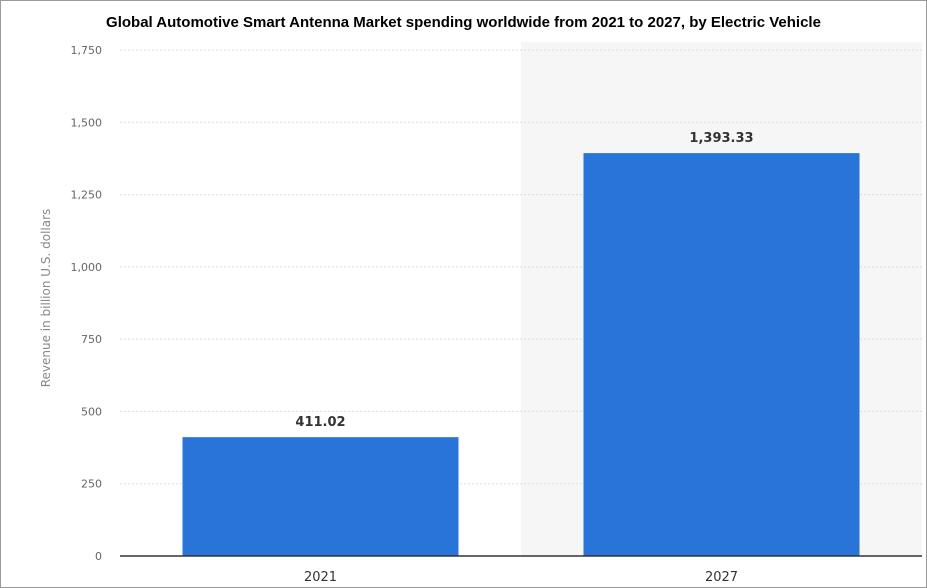 The image size is (927, 588). What do you see at coordinates (87, 195) in the screenshot?
I see `y-tick-label: 1,250` at bounding box center [87, 195].